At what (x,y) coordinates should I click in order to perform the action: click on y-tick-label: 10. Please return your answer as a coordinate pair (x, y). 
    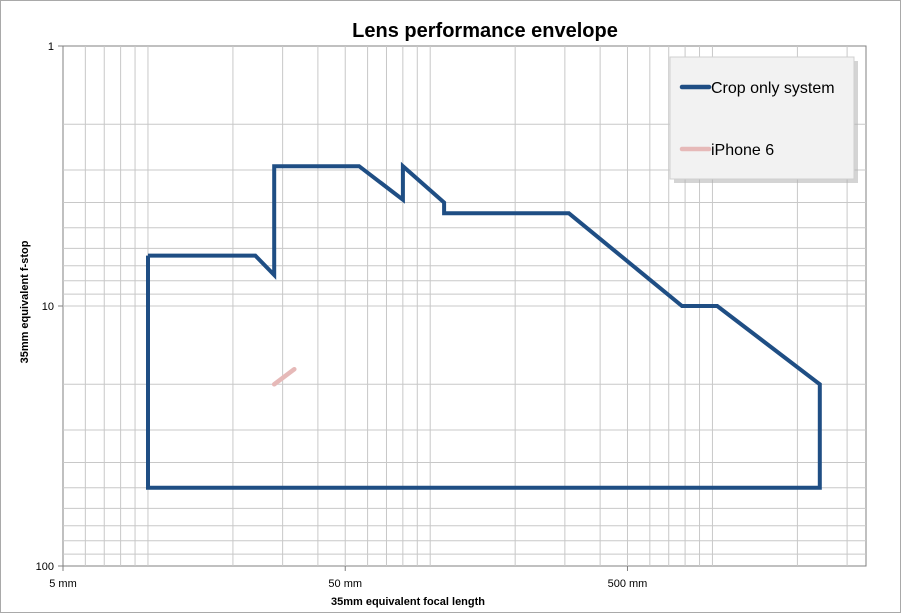
    Looking at the image, I should click on (48, 307).